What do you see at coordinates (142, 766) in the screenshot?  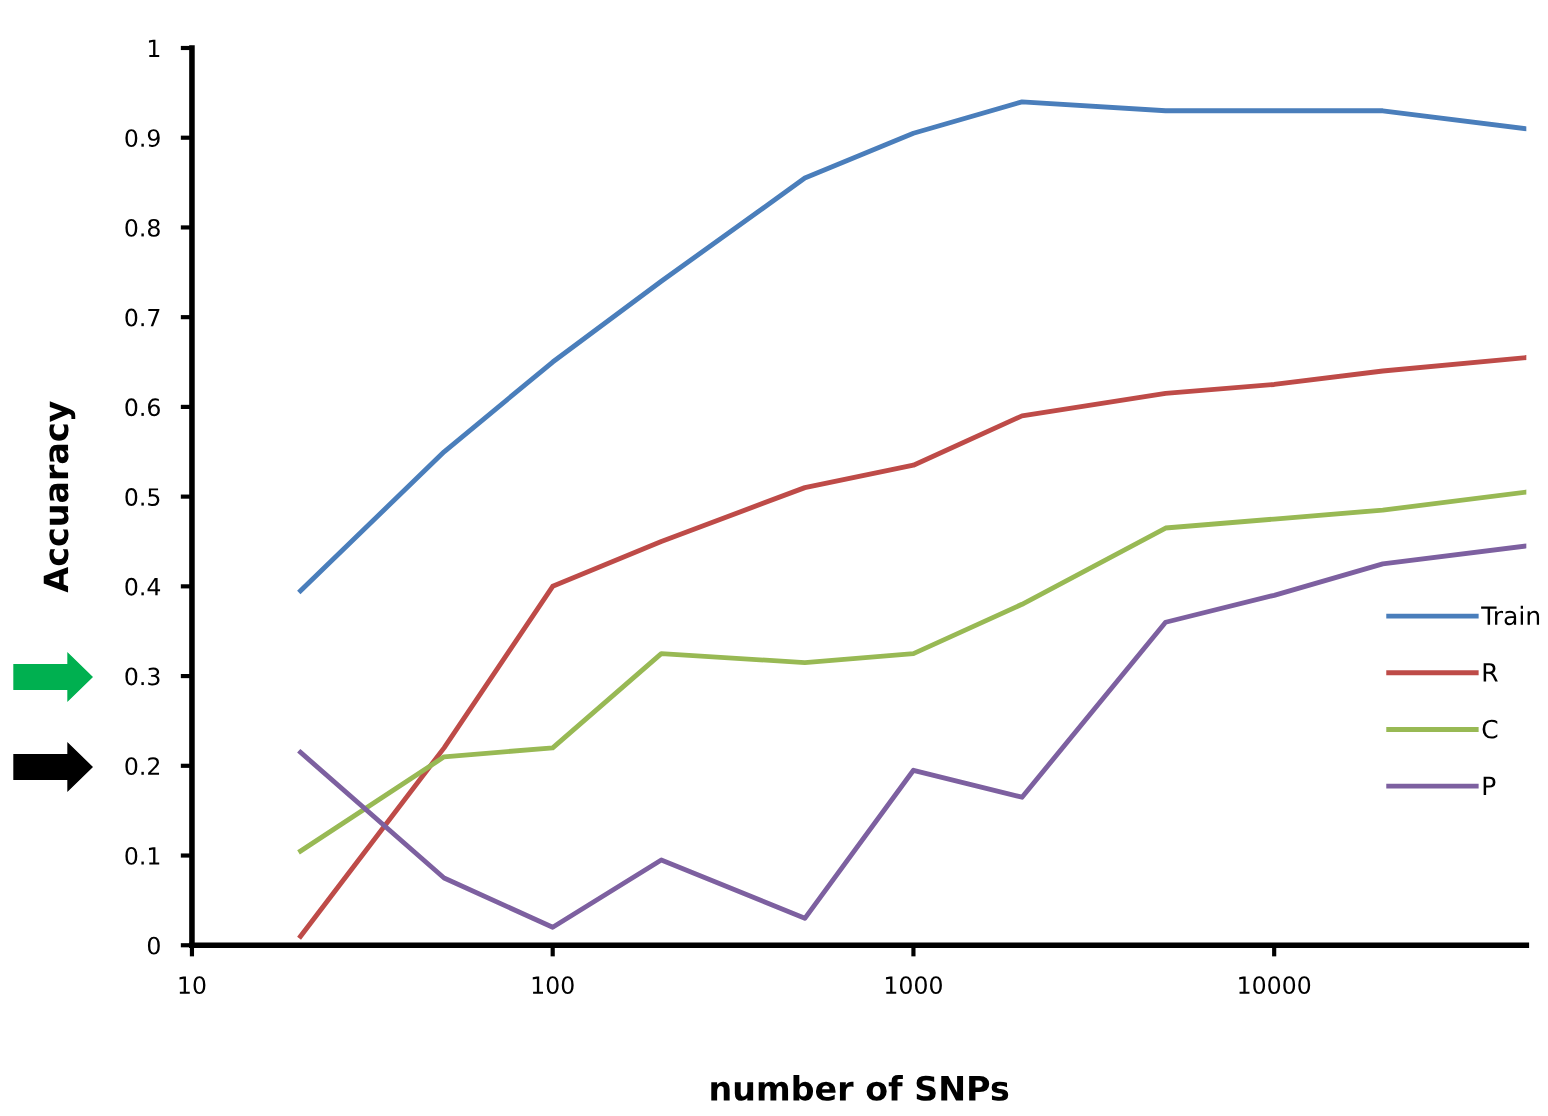 I see `y-tick-label: 0.2` at bounding box center [142, 766].